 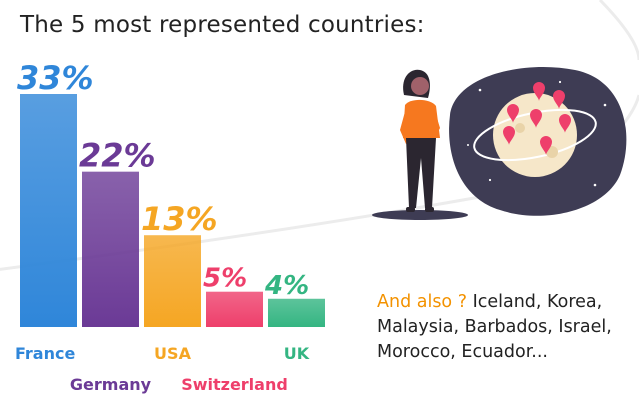 What do you see at coordinates (296, 312) in the screenshot?
I see `bar-uk` at bounding box center [296, 312].